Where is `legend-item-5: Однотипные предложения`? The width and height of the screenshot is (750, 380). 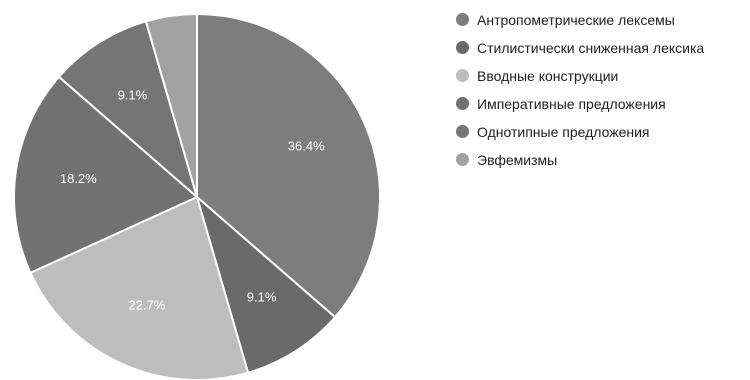 legend-item-5: Однотипные предложения is located at coordinates (602, 132).